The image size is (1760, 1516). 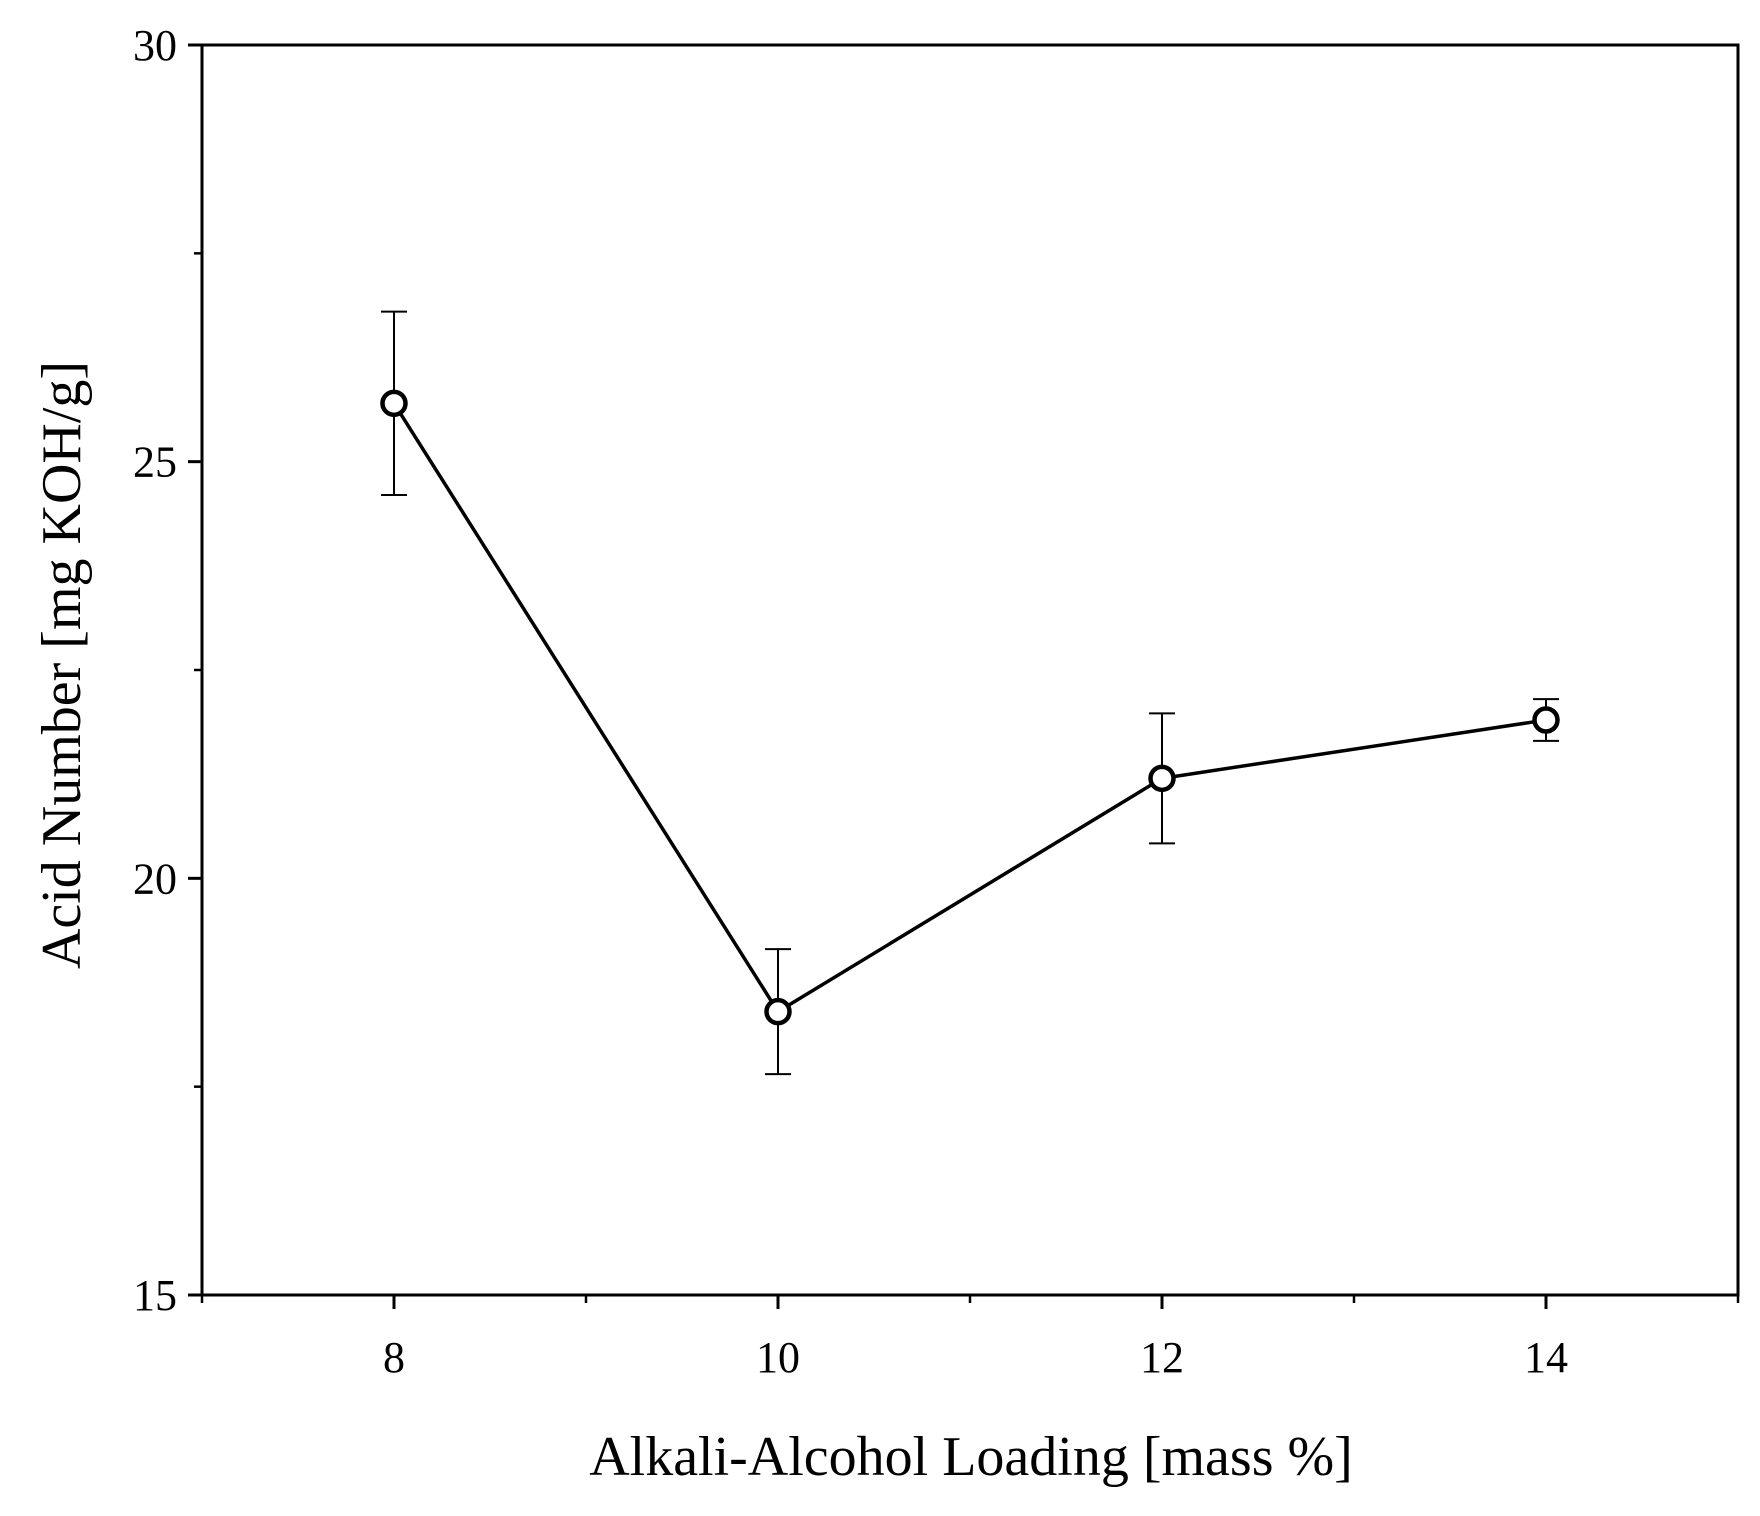 I want to click on y-tick-label: 30, so click(x=155, y=45).